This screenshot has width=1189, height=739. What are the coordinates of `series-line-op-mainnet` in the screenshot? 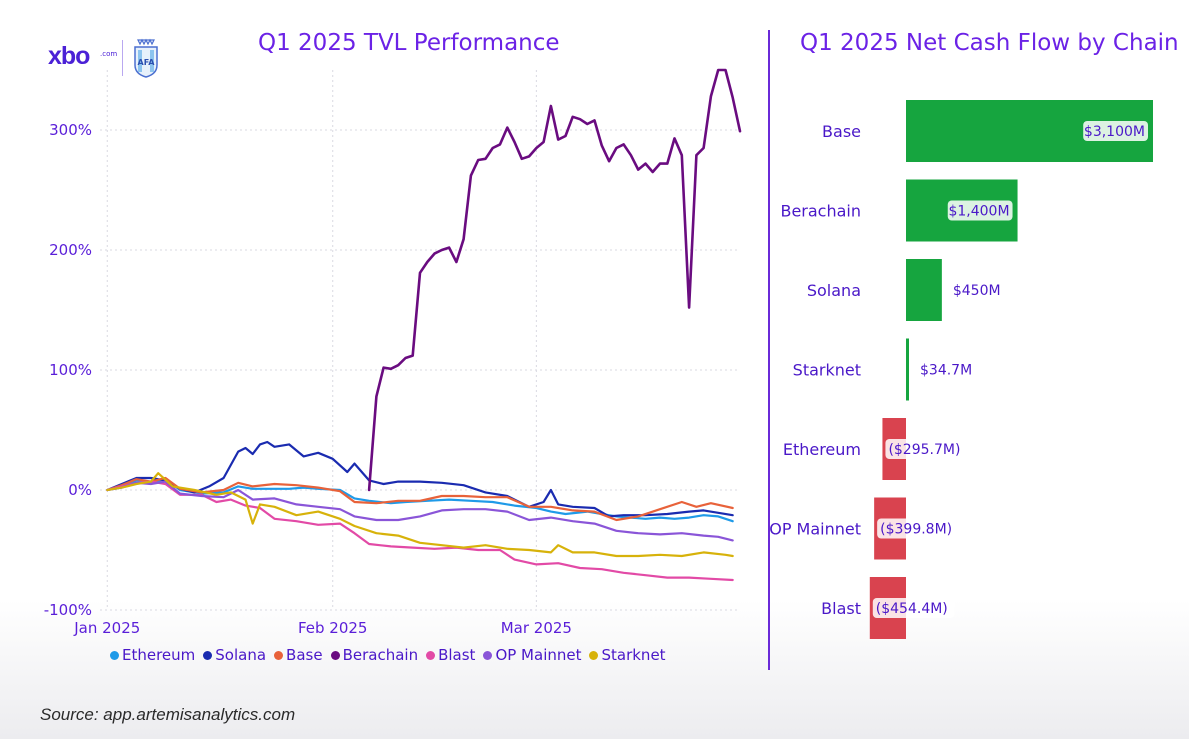 It's located at (420, 511).